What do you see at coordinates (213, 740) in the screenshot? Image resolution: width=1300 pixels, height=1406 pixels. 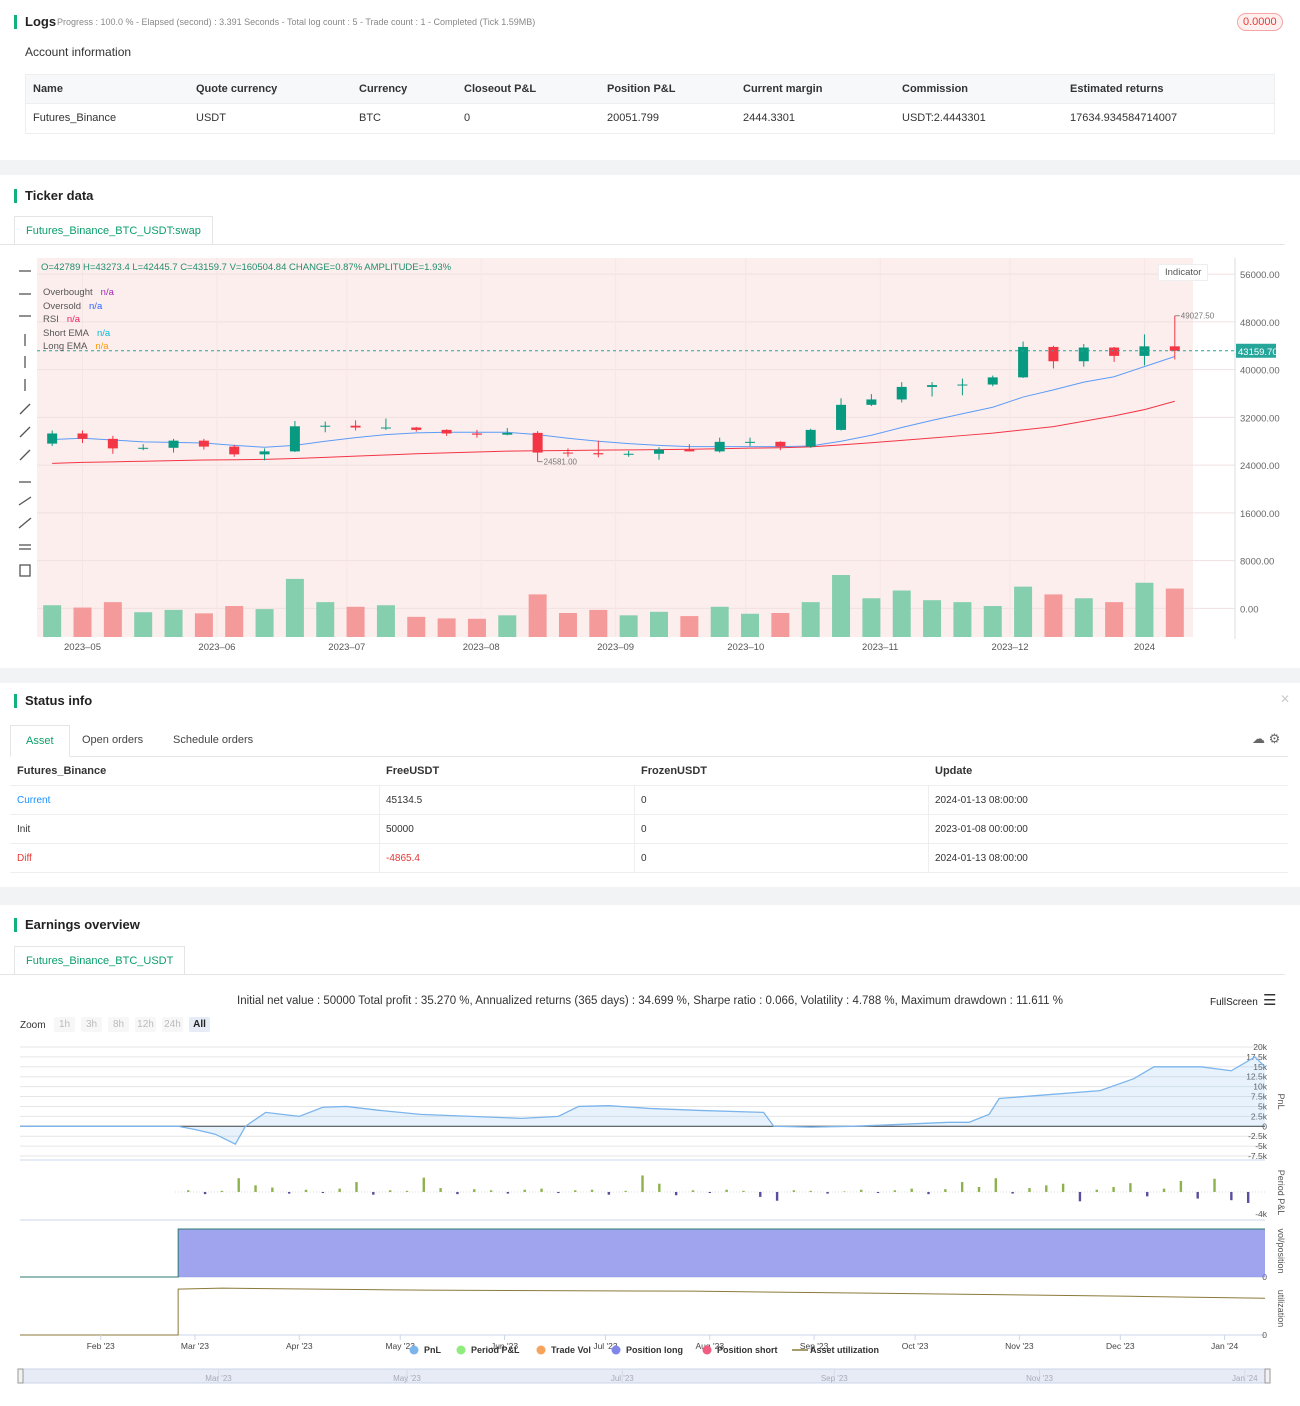 I see `tab: Schedule orders` at bounding box center [213, 740].